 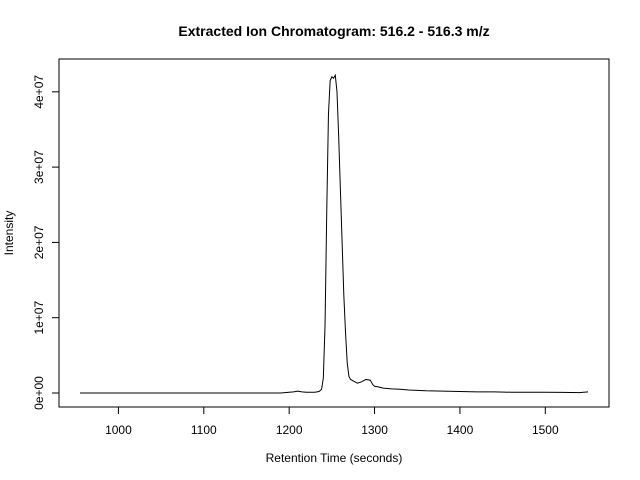 I want to click on x-tick-label: 1500, so click(x=545, y=430).